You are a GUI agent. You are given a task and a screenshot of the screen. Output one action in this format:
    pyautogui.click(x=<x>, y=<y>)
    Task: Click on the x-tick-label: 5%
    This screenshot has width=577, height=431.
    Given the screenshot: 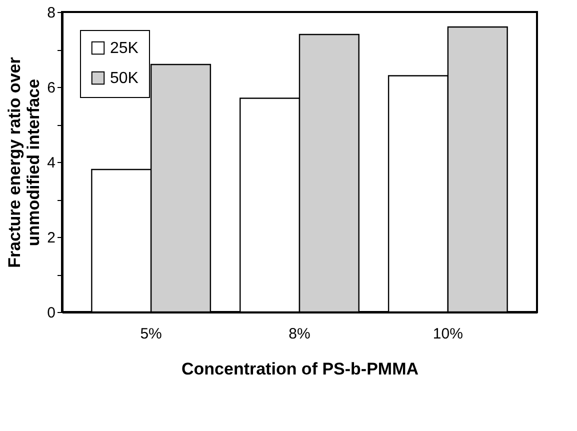 What is the action you would take?
    pyautogui.click(x=151, y=334)
    